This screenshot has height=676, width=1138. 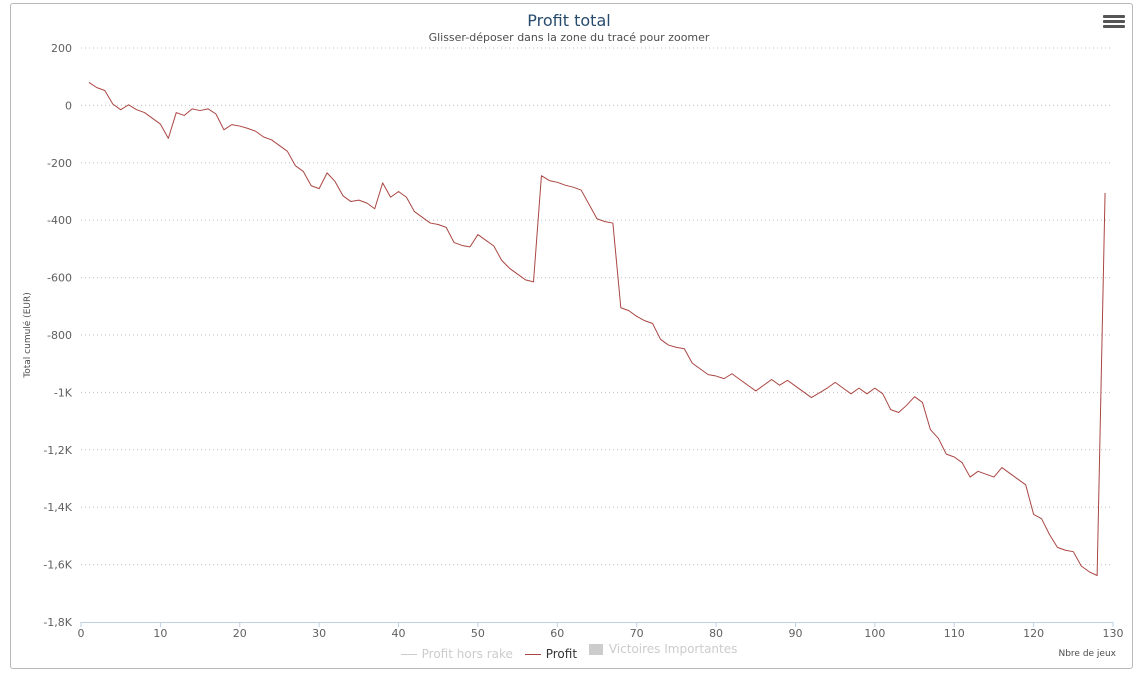 What do you see at coordinates (59, 220) in the screenshot?
I see `y-tick-label: -400` at bounding box center [59, 220].